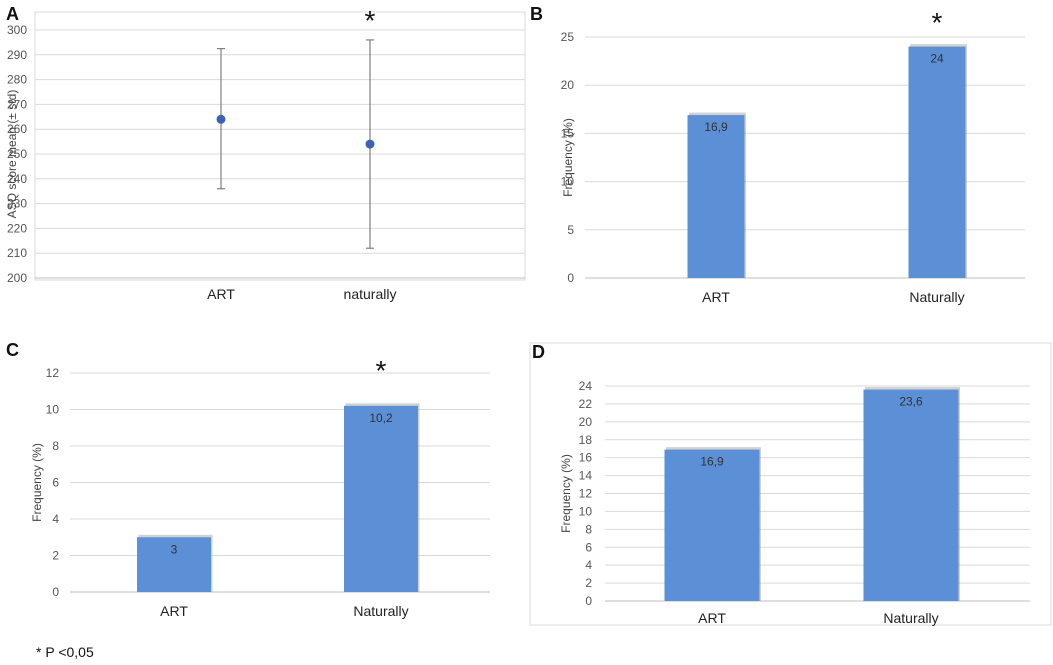 The height and width of the screenshot is (665, 1053). What do you see at coordinates (12, 14) in the screenshot?
I see `panel-letter: A` at bounding box center [12, 14].